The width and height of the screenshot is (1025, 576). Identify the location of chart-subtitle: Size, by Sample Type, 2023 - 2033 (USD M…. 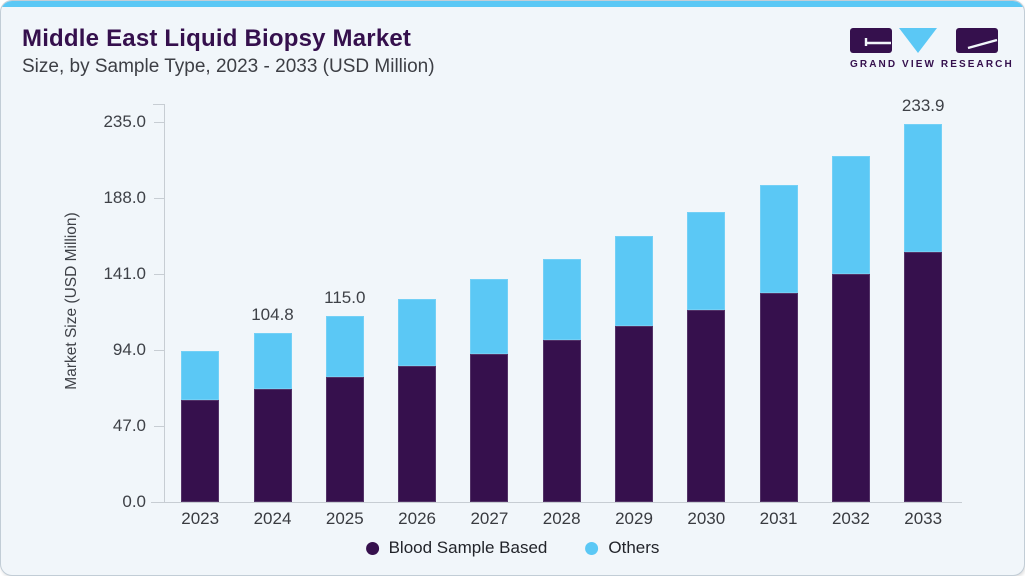
(228, 66).